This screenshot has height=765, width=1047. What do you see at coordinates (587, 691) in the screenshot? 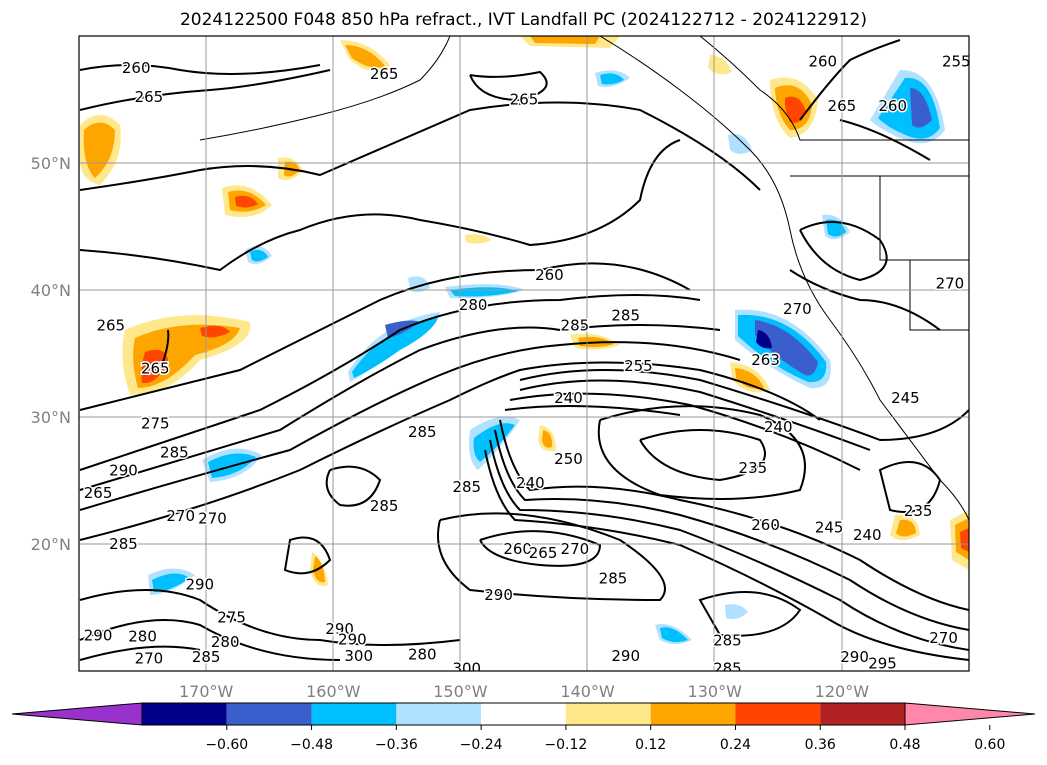
I see `lon-tick-label: 140°W` at bounding box center [587, 691].